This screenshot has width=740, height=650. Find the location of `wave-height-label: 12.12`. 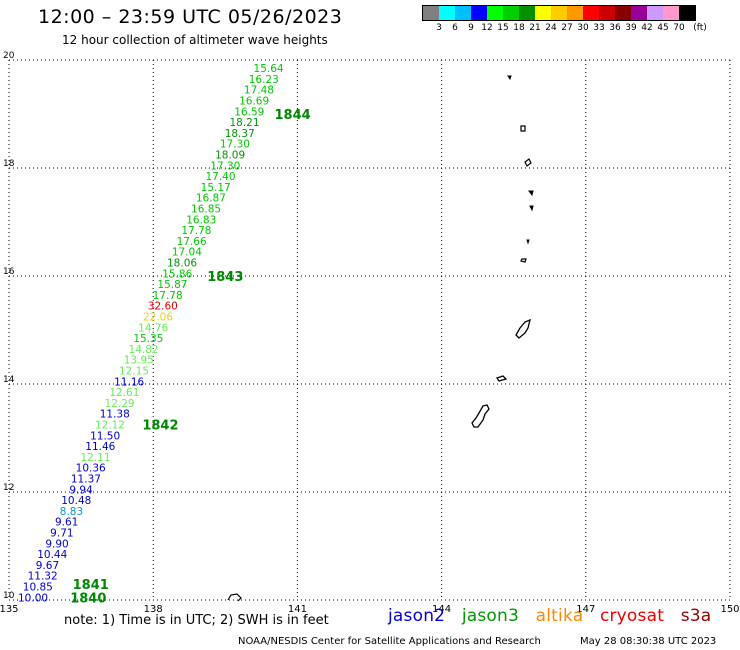

wave-height-label: 12.12 is located at coordinates (110, 426).